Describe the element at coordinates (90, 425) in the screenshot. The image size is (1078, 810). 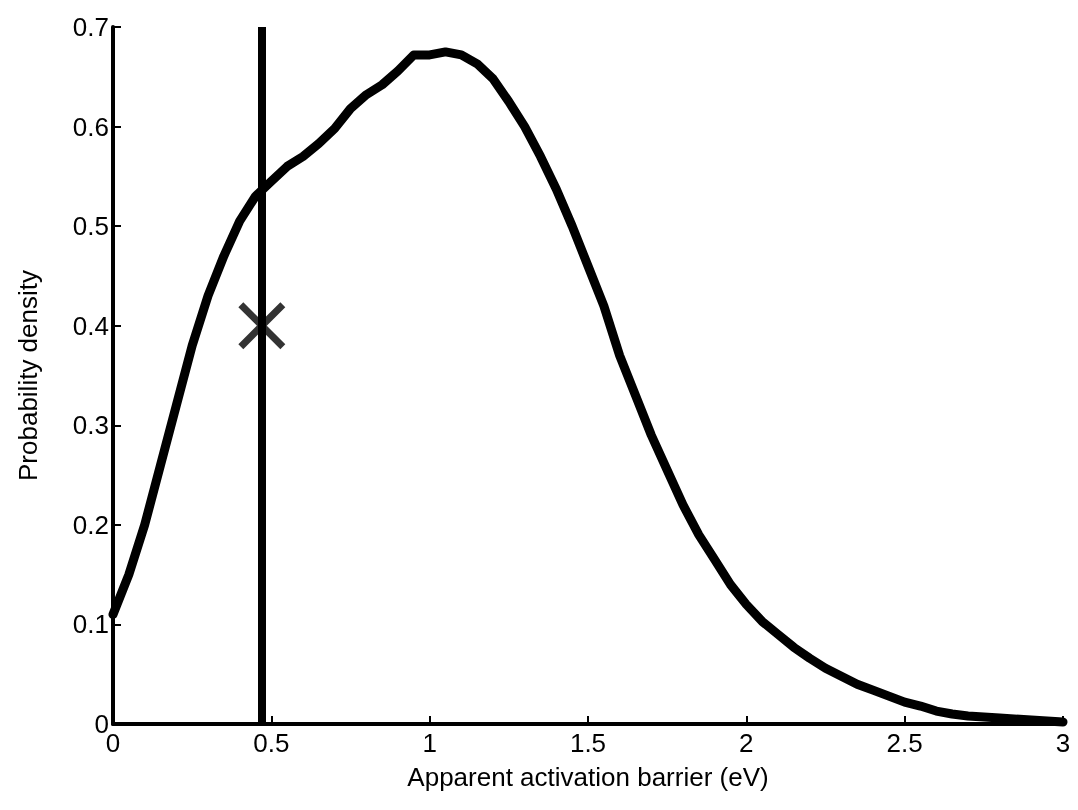
I see `y-tick-label: 0.3` at that location.